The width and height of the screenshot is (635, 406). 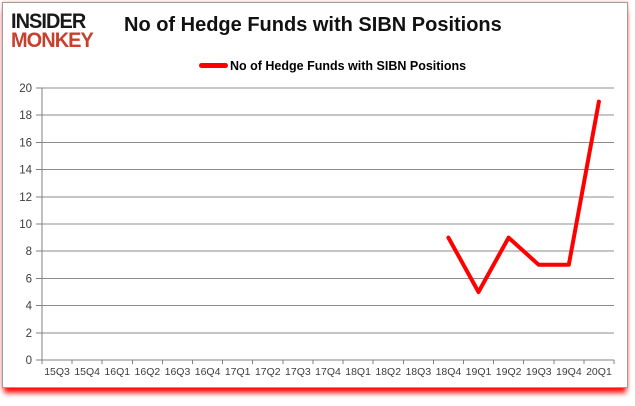 I want to click on x-axis-label: 16Q2, so click(x=148, y=372).